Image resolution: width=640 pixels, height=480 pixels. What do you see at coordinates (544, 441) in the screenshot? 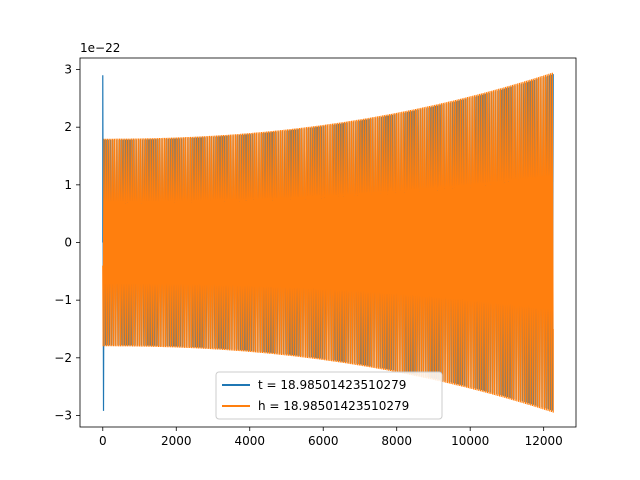
I see `x-tick-label: 12000` at bounding box center [544, 441].